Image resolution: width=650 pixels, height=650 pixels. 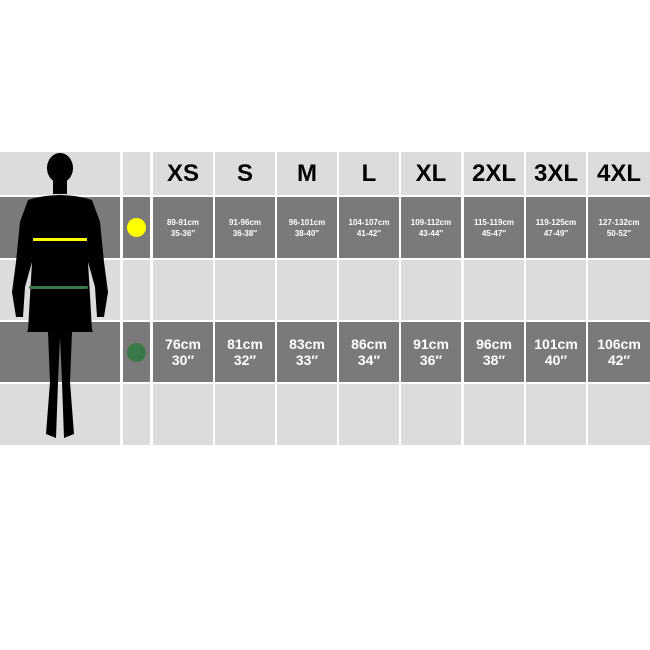 What do you see at coordinates (369, 173) in the screenshot?
I see `size-header: L` at bounding box center [369, 173].